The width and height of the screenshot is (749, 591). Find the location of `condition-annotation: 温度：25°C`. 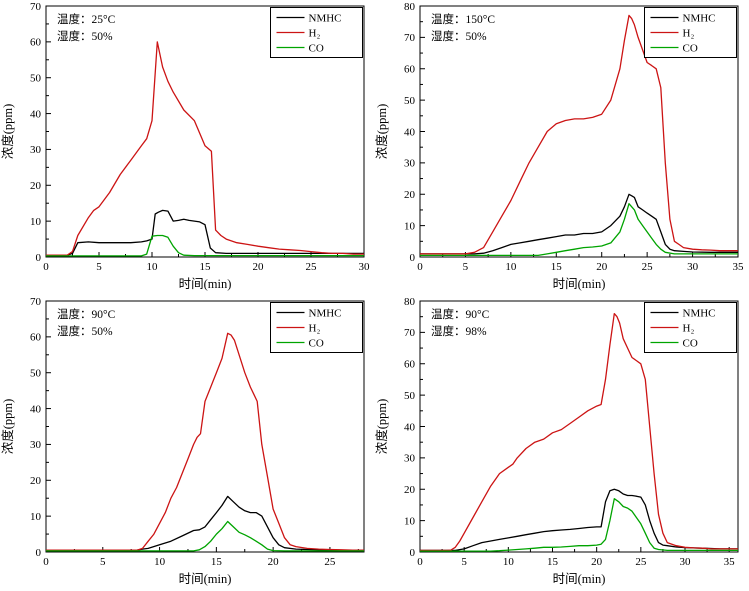

condition-annotation: 温度：25°C is located at coordinates (86, 19).